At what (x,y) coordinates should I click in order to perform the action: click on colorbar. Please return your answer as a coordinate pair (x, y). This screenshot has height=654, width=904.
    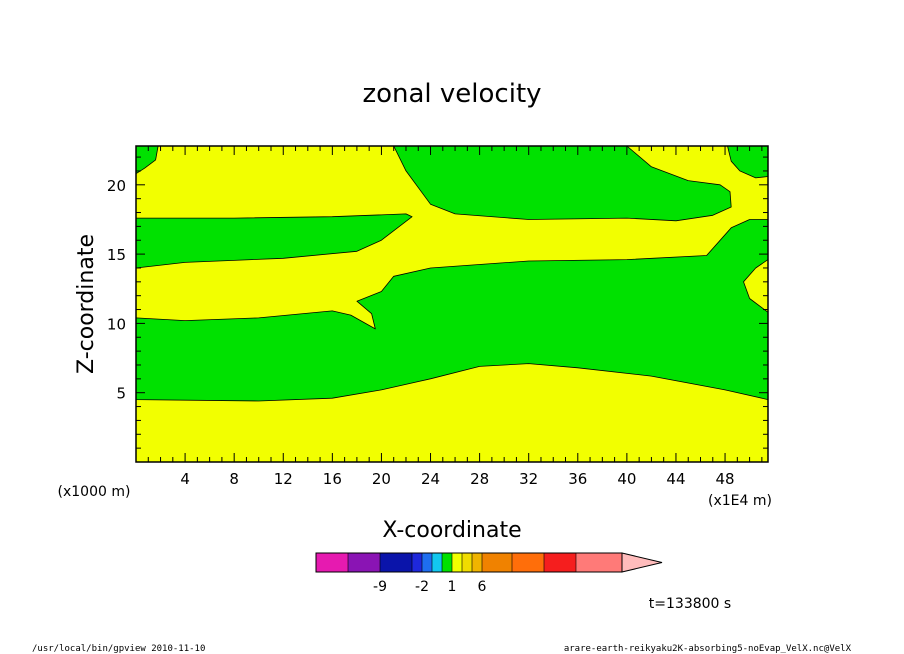
    Looking at the image, I should click on (489, 562).